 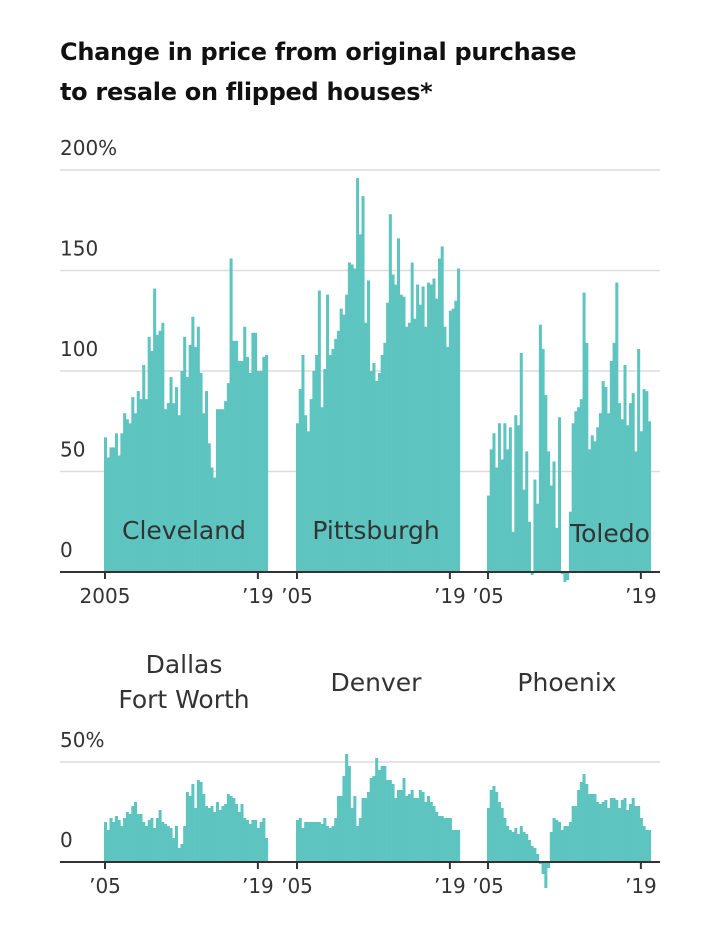 What do you see at coordinates (566, 682) in the screenshot?
I see `panel-label: Phoenix` at bounding box center [566, 682].